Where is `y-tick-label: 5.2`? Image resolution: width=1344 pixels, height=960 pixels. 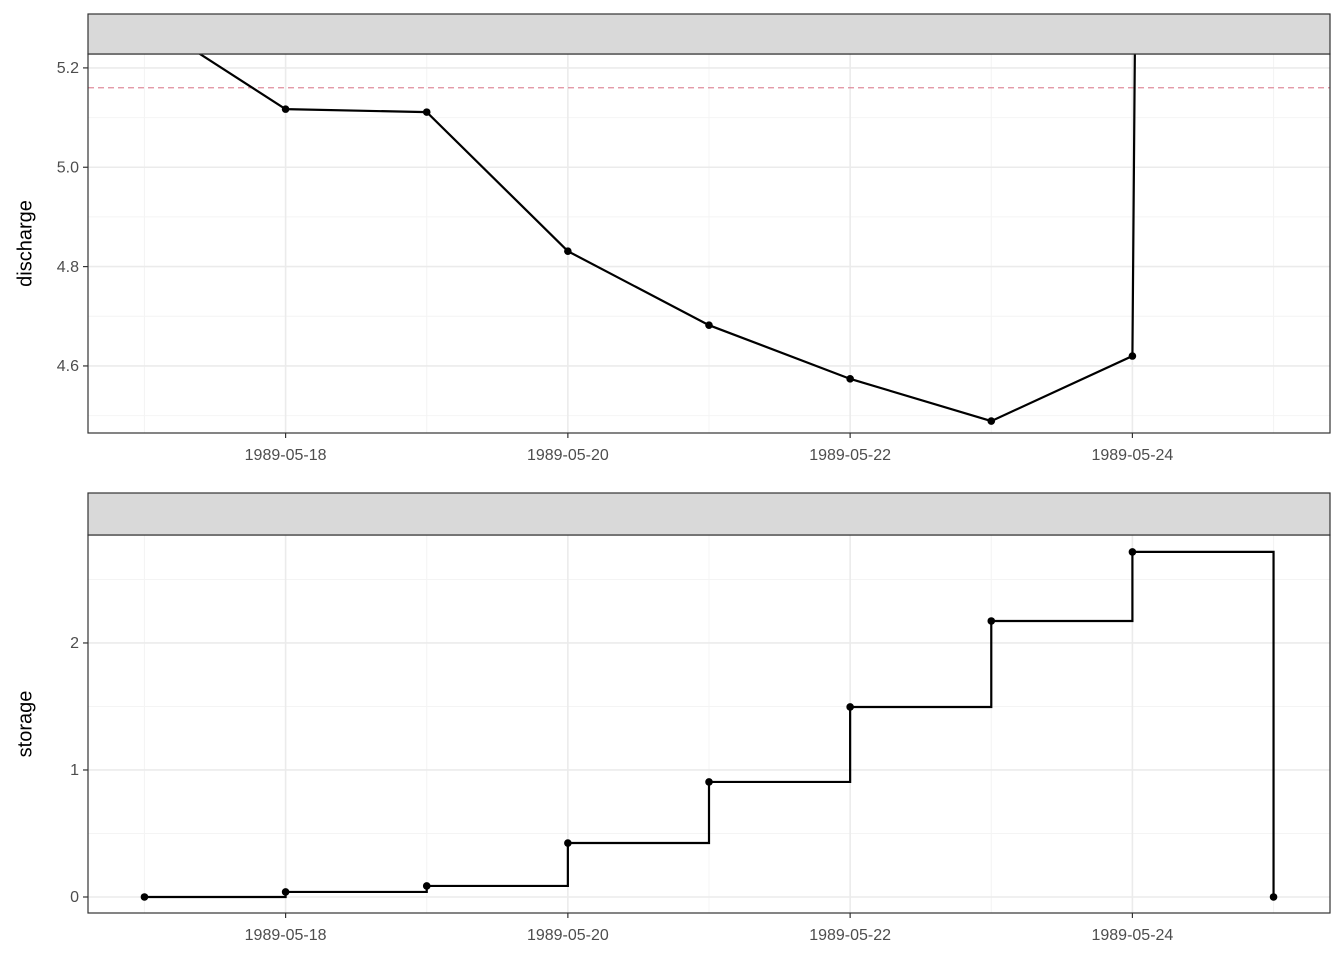
y-tick-label: 5.2 is located at coordinates (68, 68).